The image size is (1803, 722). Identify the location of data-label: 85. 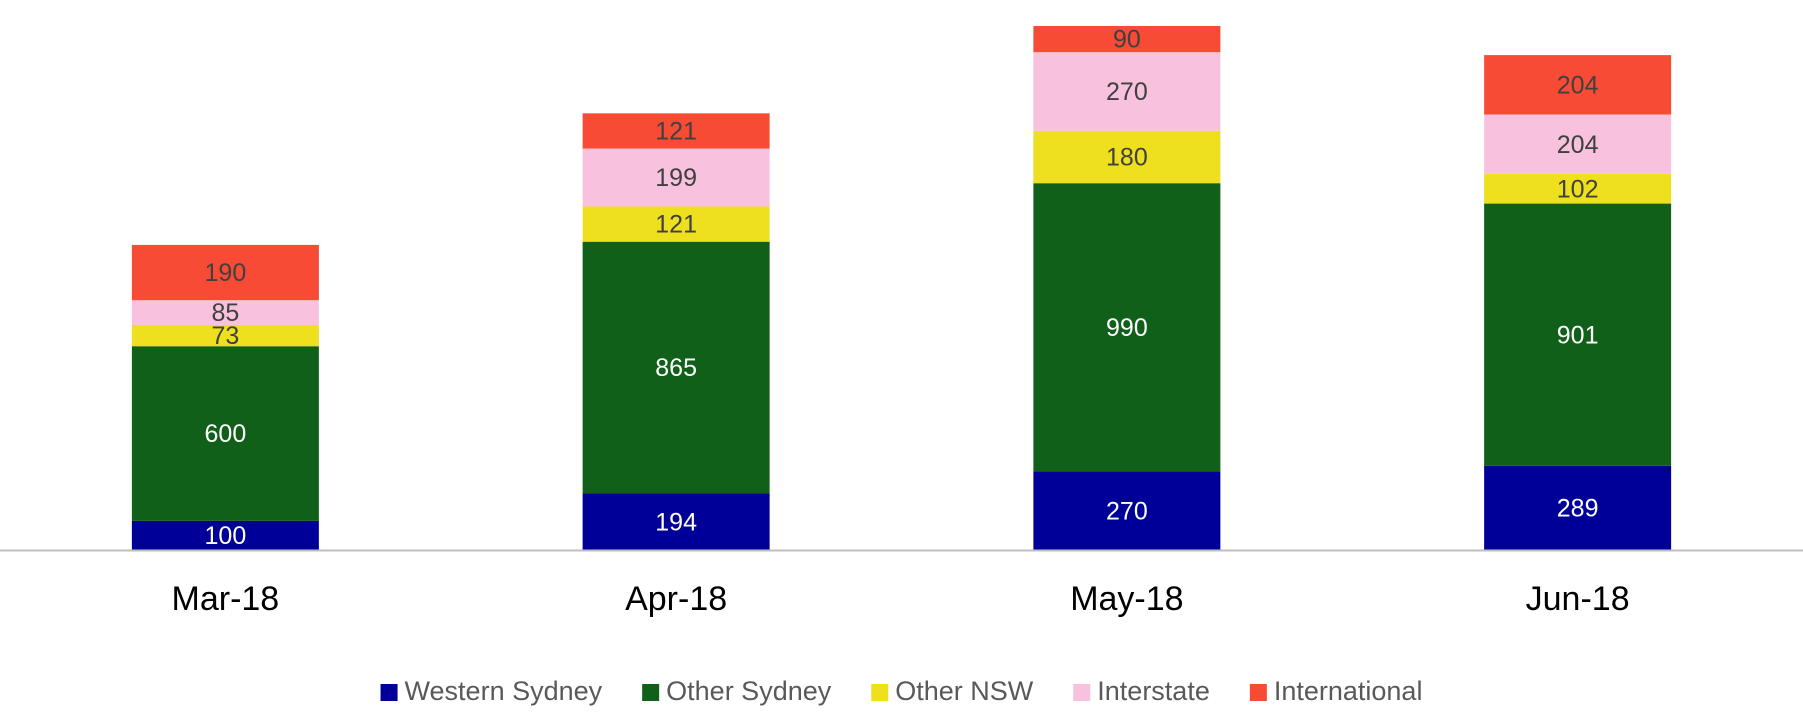
(225, 313).